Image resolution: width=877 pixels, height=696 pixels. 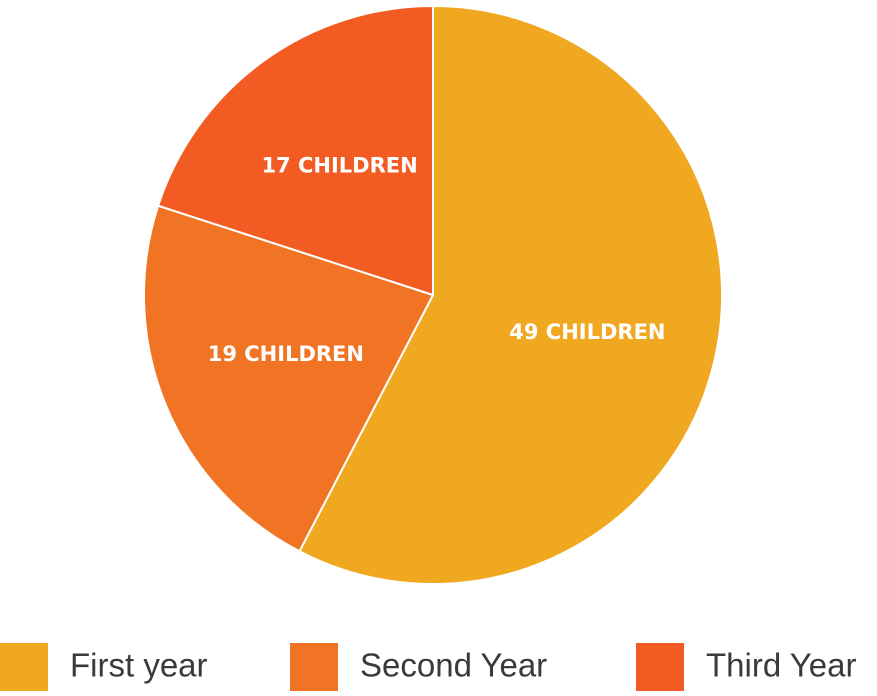 I want to click on legend-label: Second Year, so click(x=453, y=665).